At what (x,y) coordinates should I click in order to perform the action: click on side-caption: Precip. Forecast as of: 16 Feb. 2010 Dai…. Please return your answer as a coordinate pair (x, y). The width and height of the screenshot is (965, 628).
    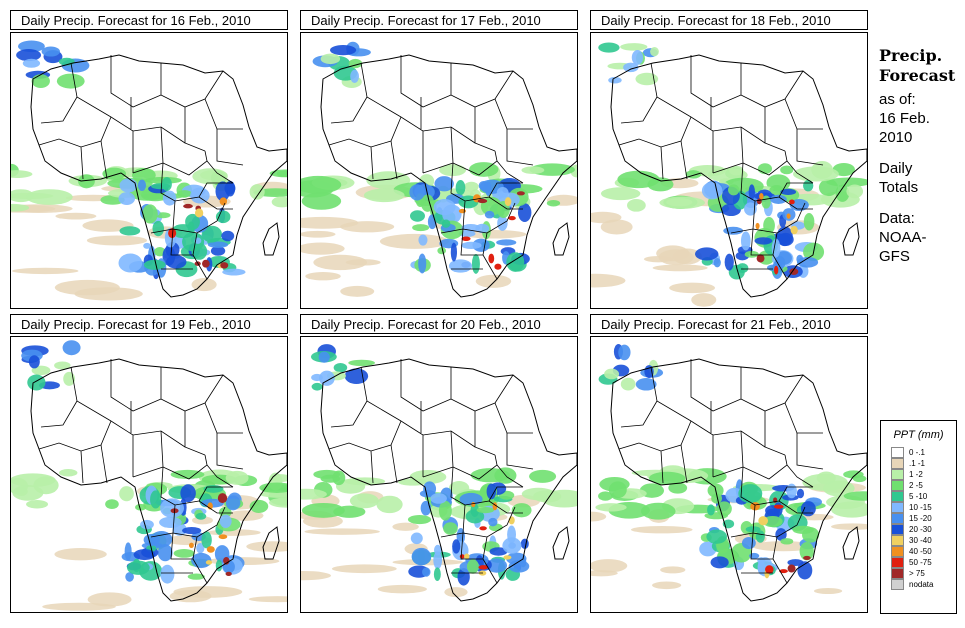
    Looking at the image, I should click on (921, 156).